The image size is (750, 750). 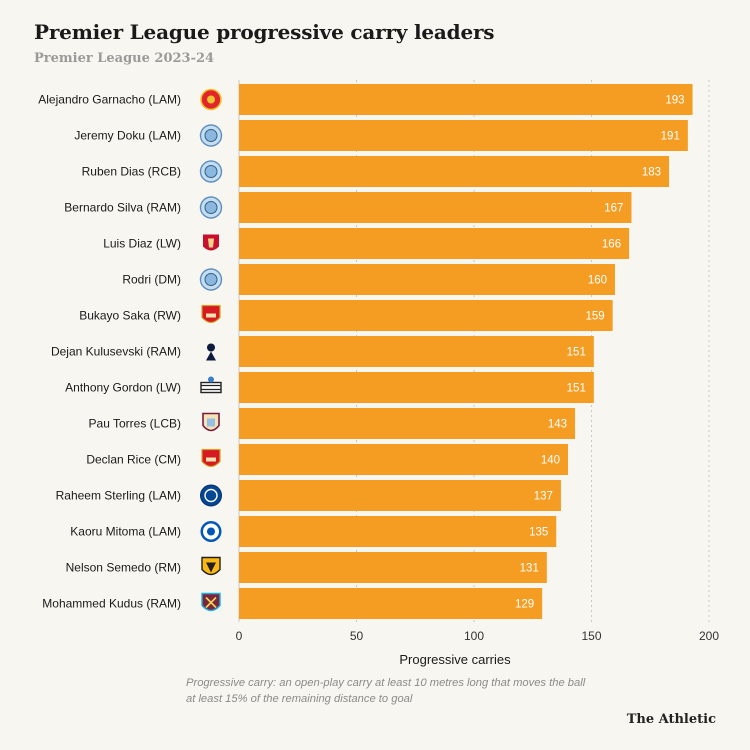 What do you see at coordinates (118, 496) in the screenshot?
I see `player-label: Raheem Sterling (LAM)` at bounding box center [118, 496].